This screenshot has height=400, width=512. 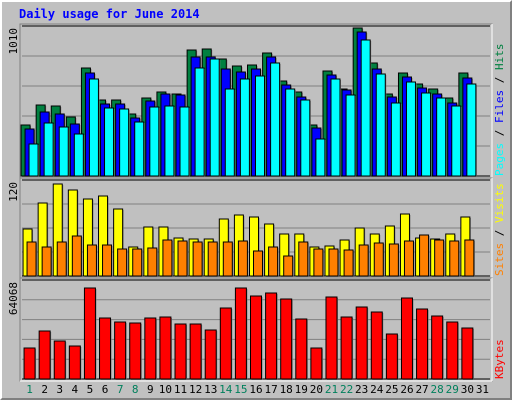 What do you see at coordinates (456, 141) in the screenshot?
I see `bar-pages-day-29-body` at bounding box center [456, 141].